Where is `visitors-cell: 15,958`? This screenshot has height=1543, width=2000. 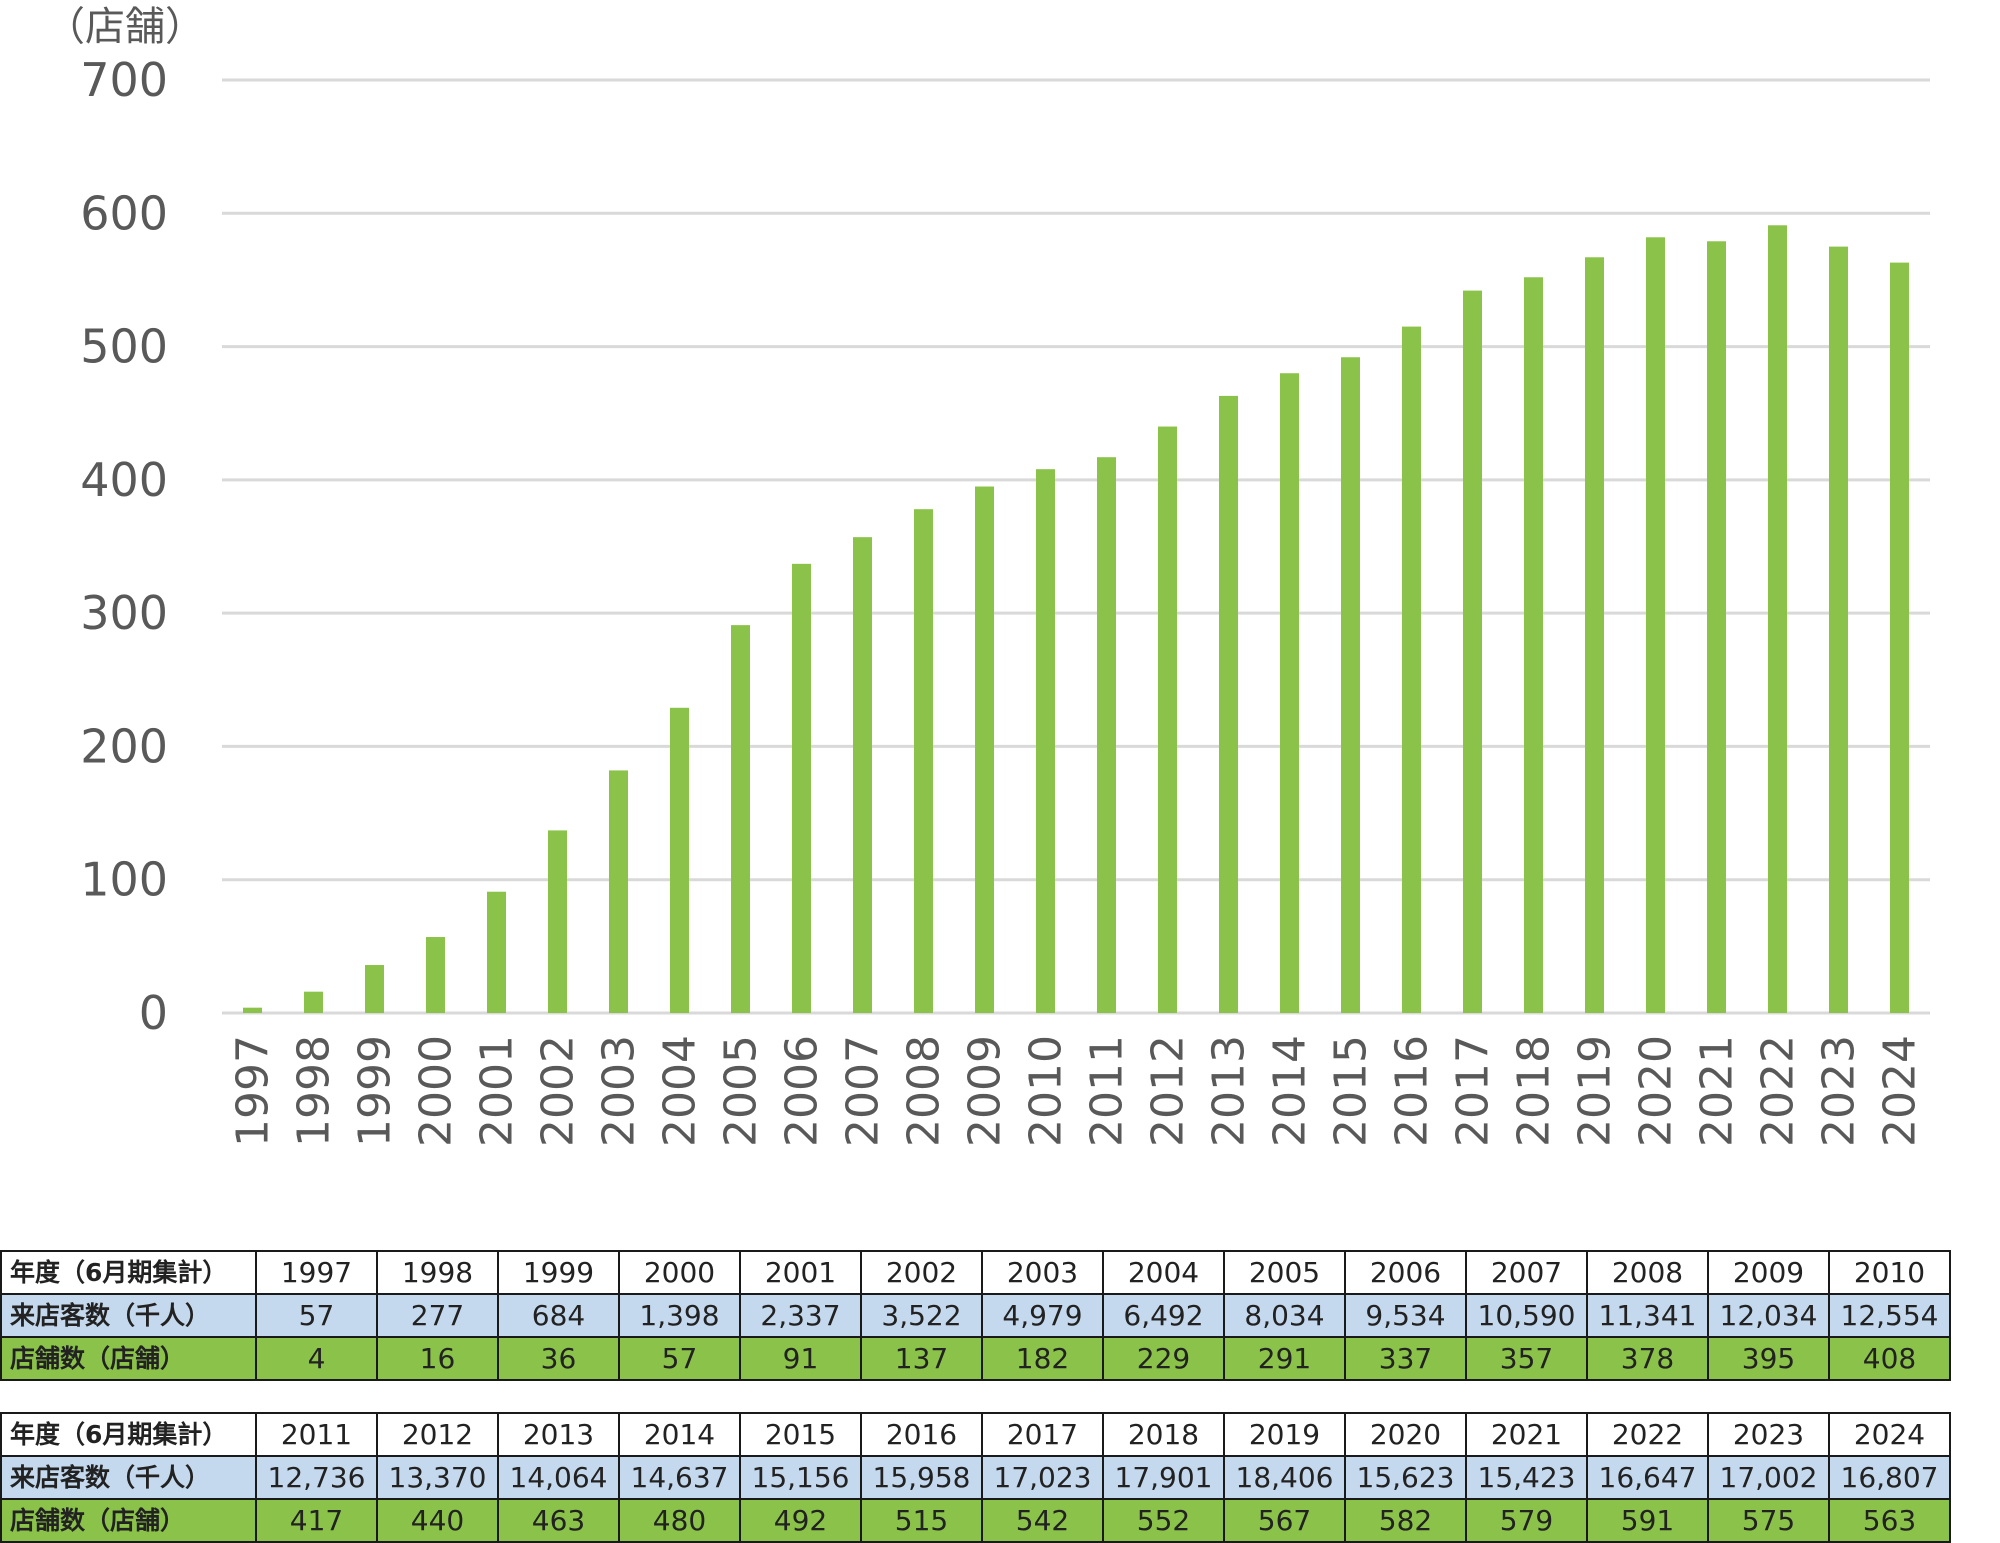
visitors-cell: 15,958 is located at coordinates (921, 1477).